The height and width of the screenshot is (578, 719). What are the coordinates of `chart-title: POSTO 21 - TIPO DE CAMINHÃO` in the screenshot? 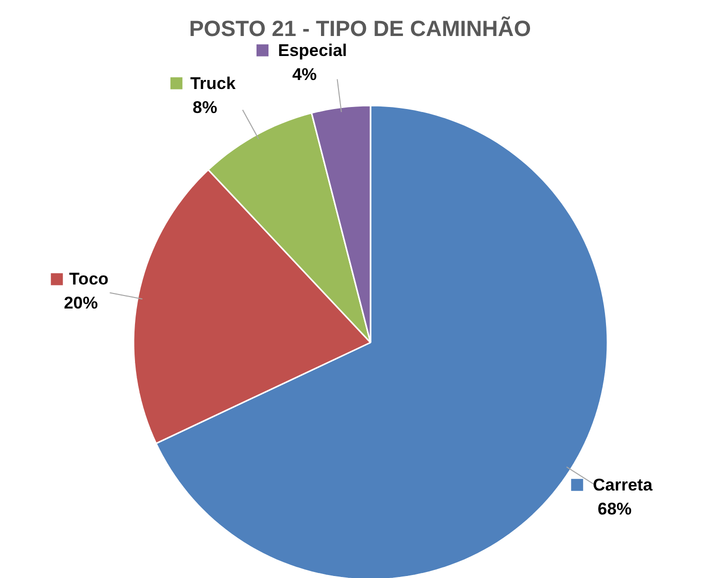 It's located at (360, 28).